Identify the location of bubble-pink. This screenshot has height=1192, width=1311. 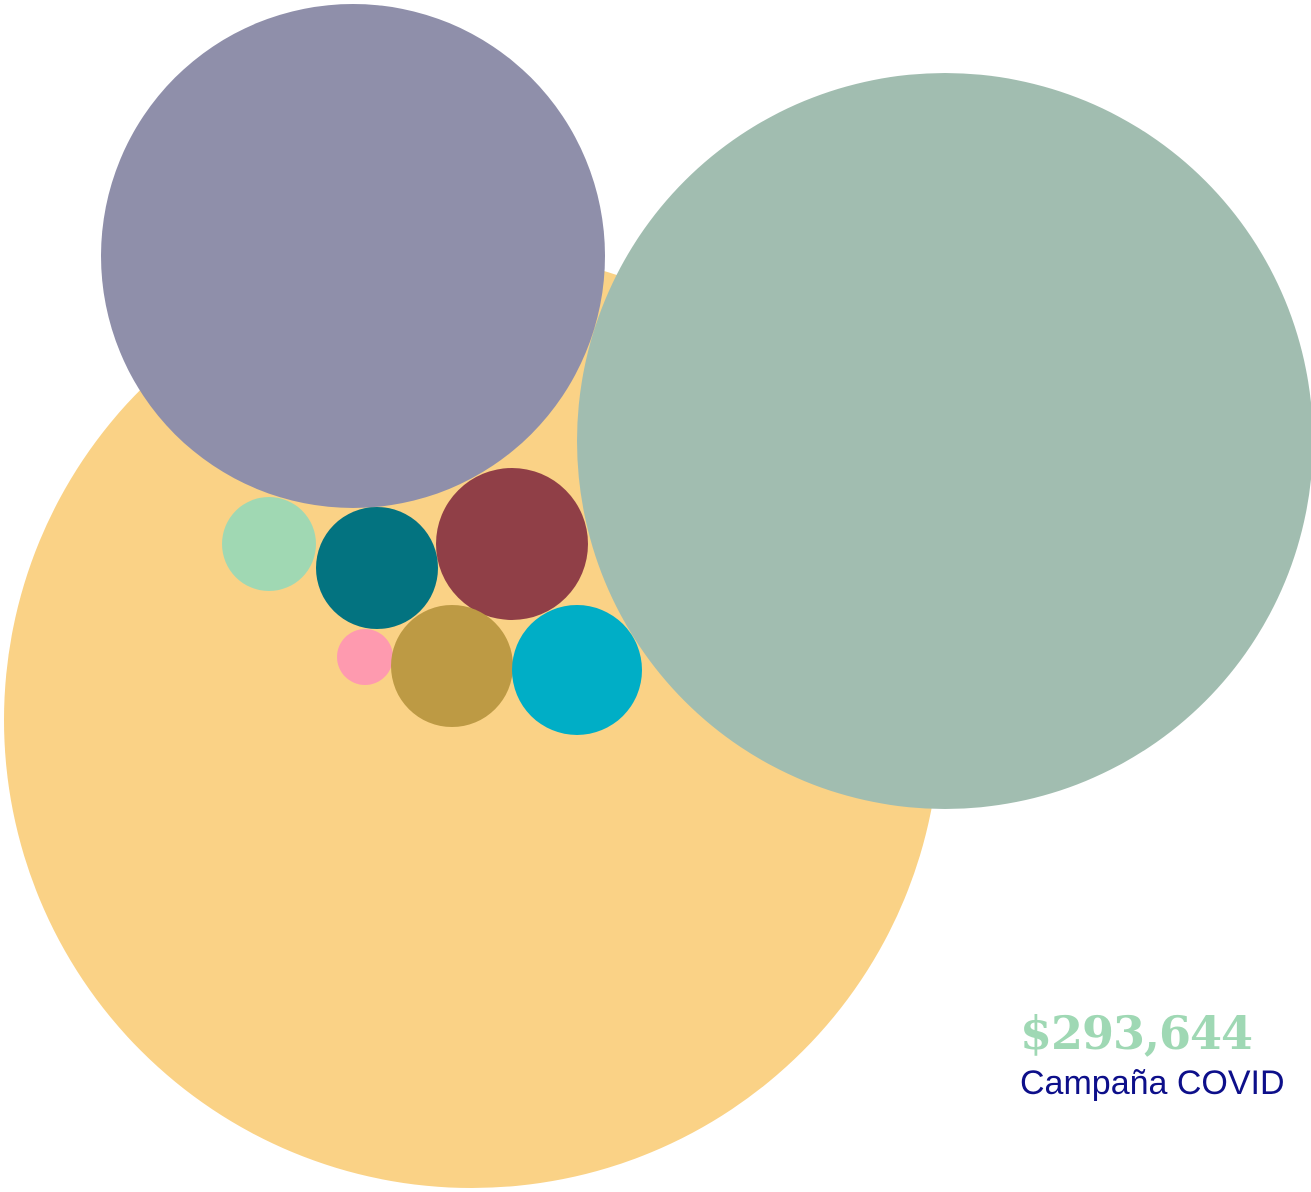
(365, 657).